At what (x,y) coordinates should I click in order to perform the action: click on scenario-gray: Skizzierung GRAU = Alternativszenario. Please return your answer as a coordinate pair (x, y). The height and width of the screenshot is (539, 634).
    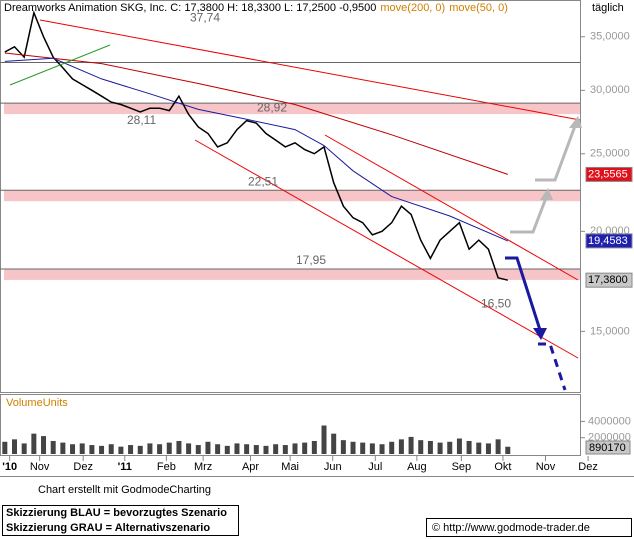
    Looking at the image, I should click on (108, 528).